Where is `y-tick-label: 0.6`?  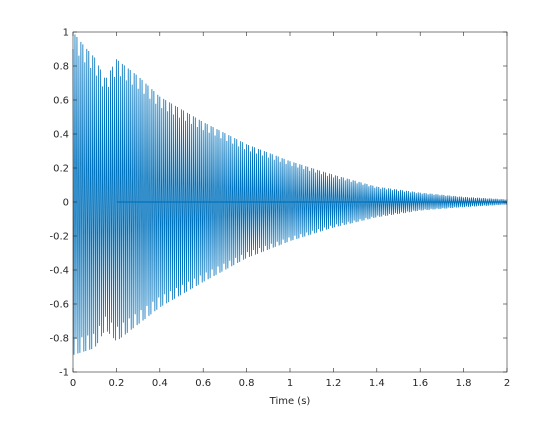 y-tick-label: 0.6 is located at coordinates (61, 101).